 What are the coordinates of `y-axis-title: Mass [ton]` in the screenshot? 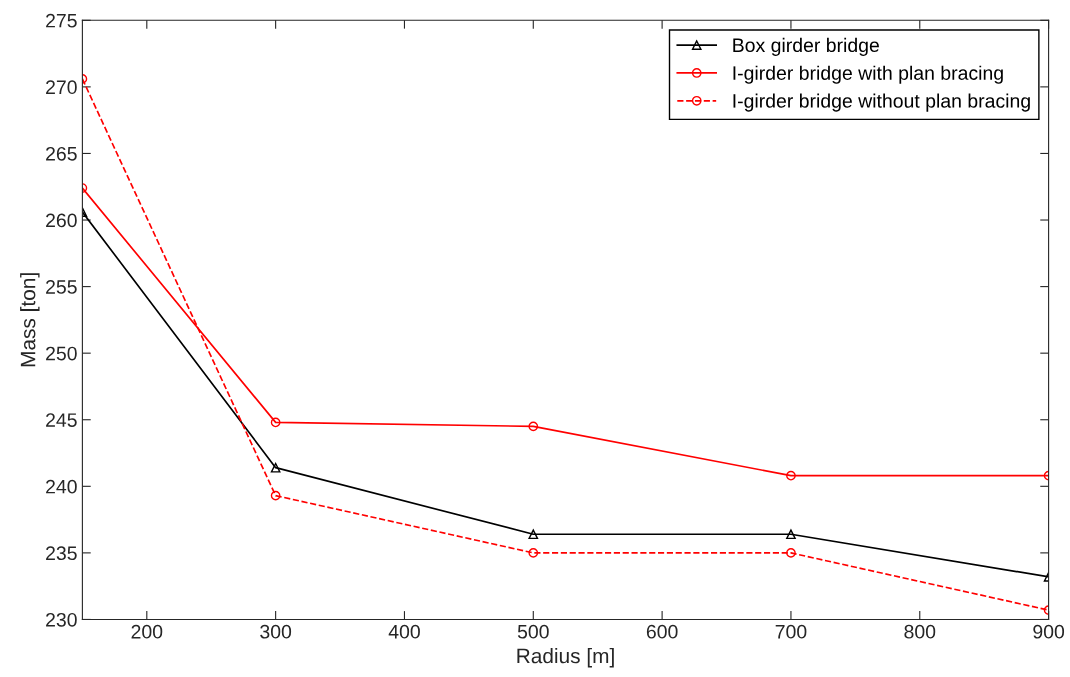 It's located at (30, 320).